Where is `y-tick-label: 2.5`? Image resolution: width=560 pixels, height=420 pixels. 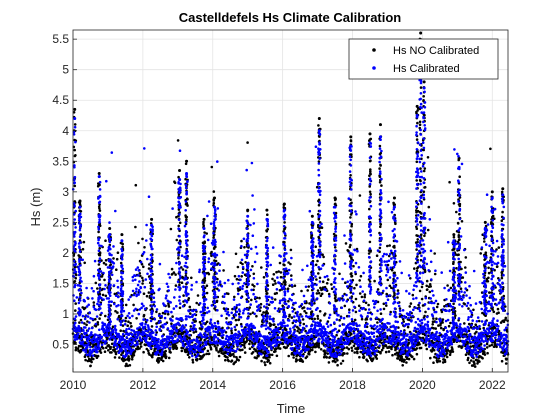
y-tick-label: 2.5 is located at coordinates (60, 222).